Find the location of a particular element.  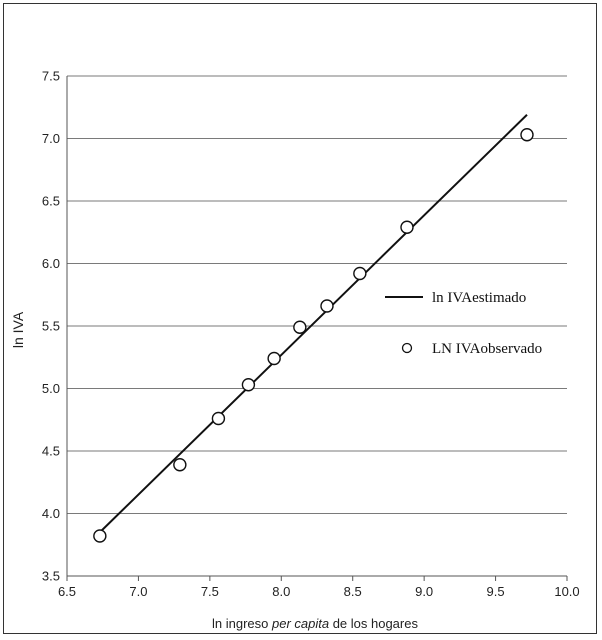

y-tick-label: 6.0 is located at coordinates (51, 263).